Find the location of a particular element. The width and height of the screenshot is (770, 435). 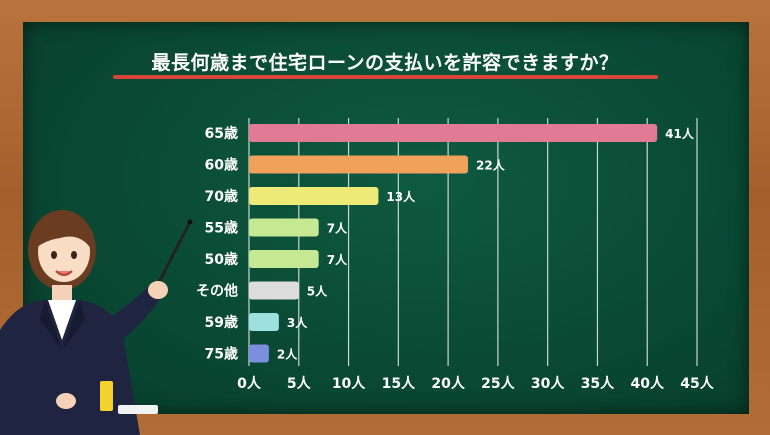

category-label: 60歳 is located at coordinates (221, 165).